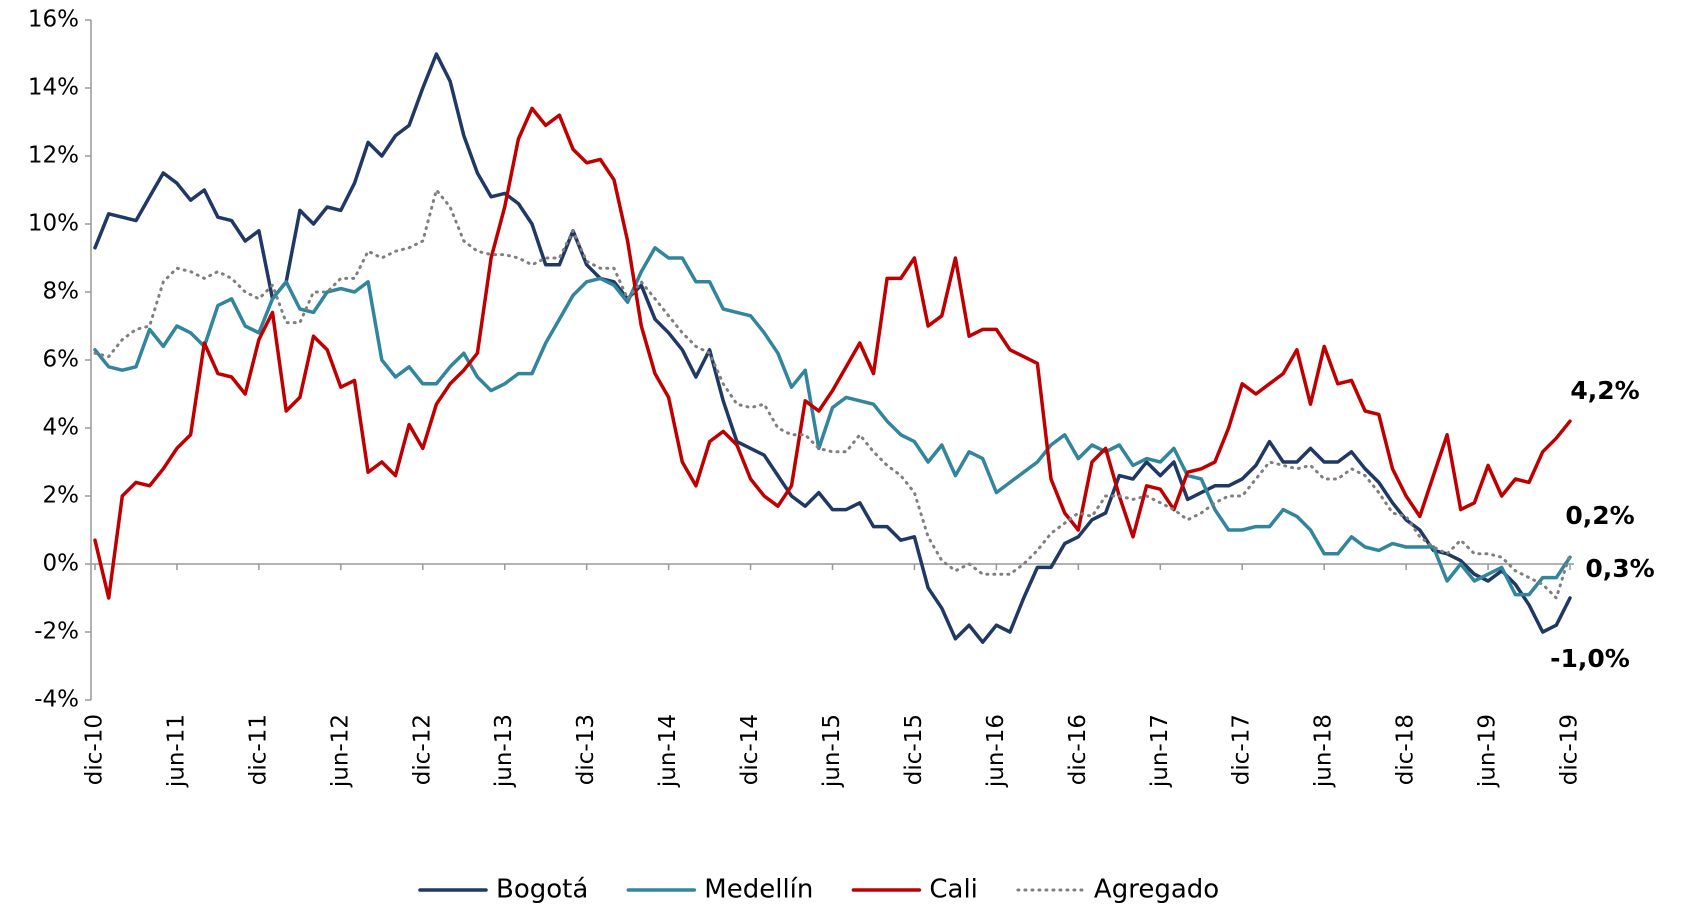 This screenshot has height=912, width=1690. I want to click on x-tick-label: dic-13, so click(586, 749).